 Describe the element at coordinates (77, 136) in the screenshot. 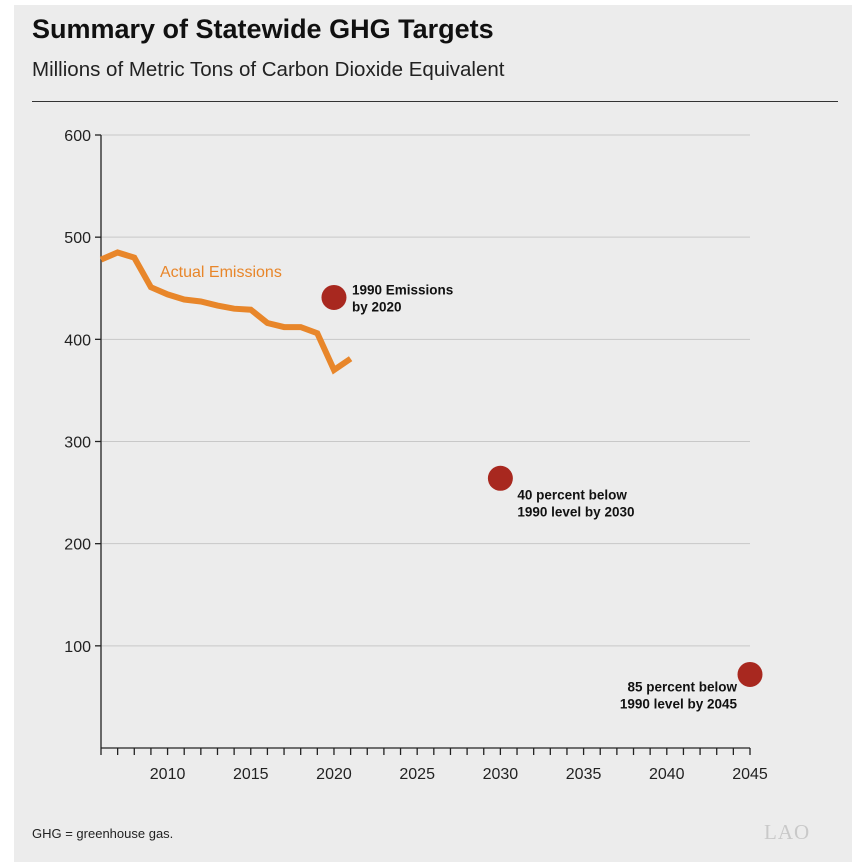

I see `y-tick-label: 600` at that location.